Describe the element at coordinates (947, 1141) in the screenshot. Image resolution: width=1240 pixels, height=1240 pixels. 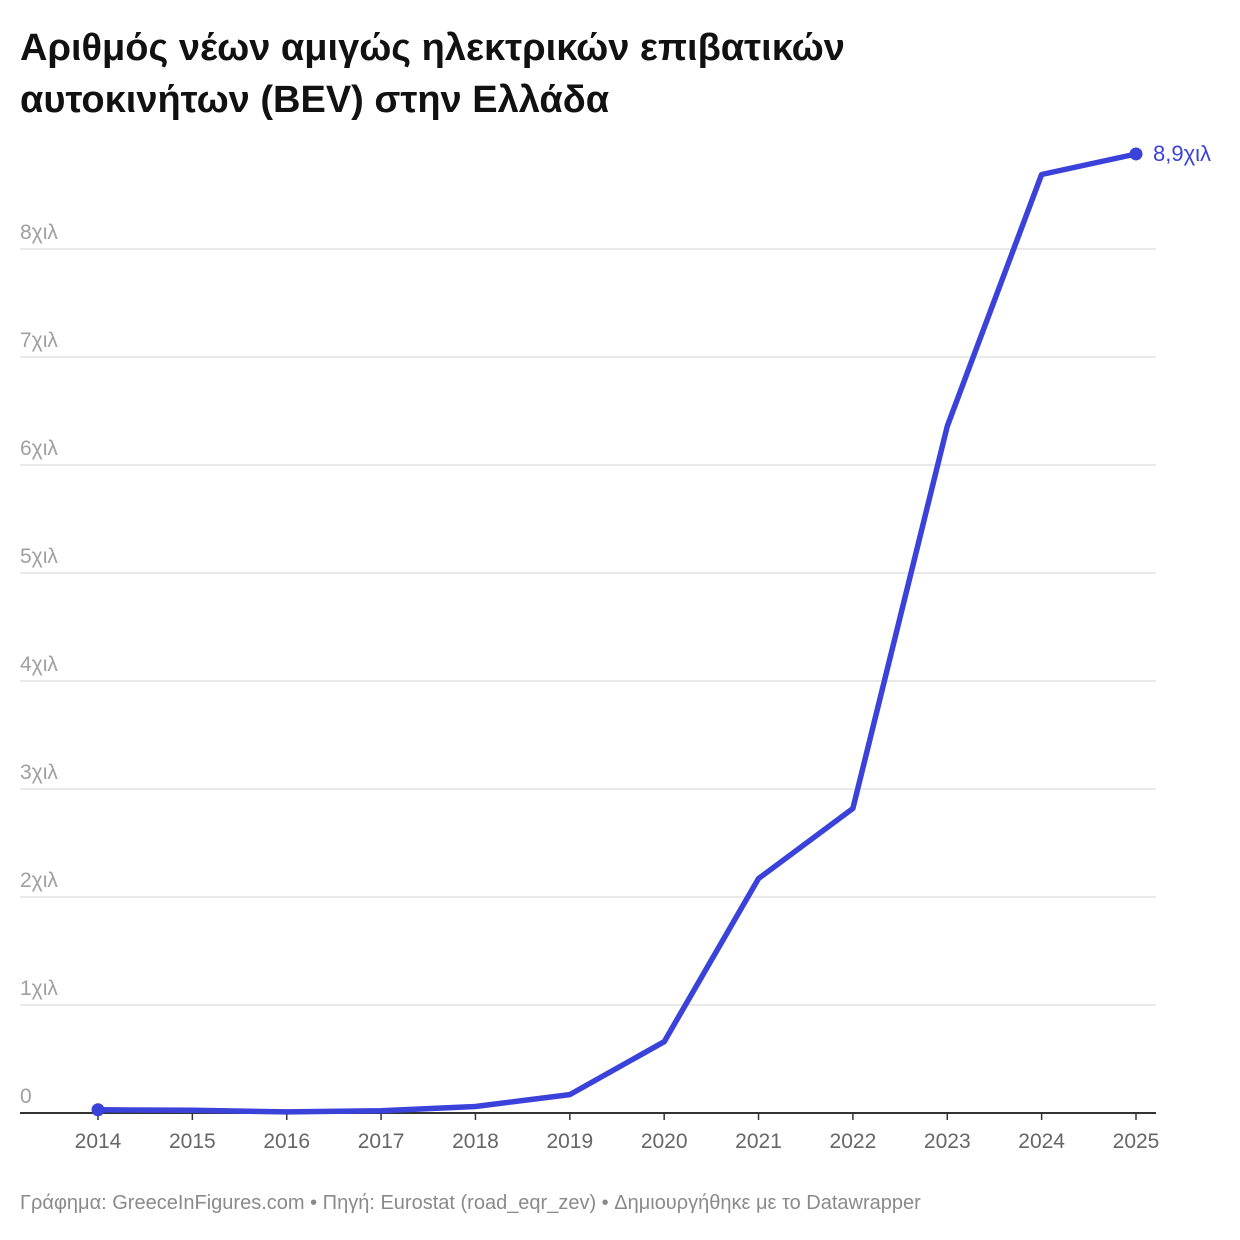
I see `x-tick-label: 2023` at that location.